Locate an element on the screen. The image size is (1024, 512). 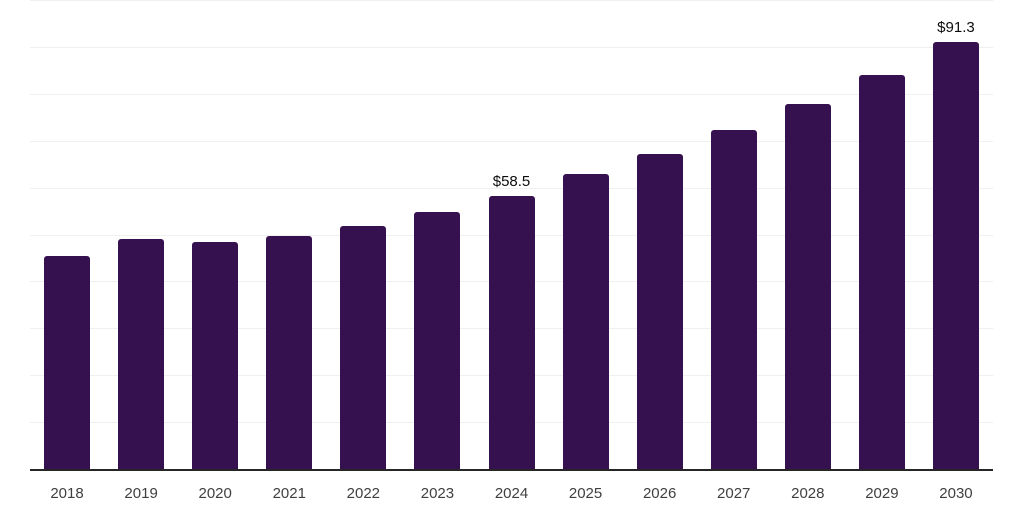
bar-2029 is located at coordinates (881, 272).